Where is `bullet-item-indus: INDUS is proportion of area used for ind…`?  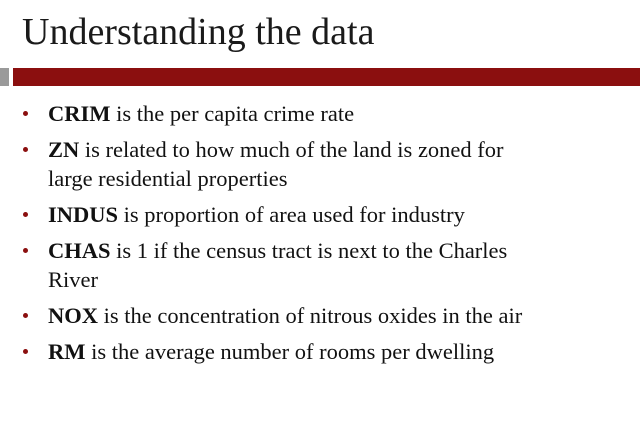 bullet-item-indus: INDUS is proportion of area used for ind… is located at coordinates (320, 214).